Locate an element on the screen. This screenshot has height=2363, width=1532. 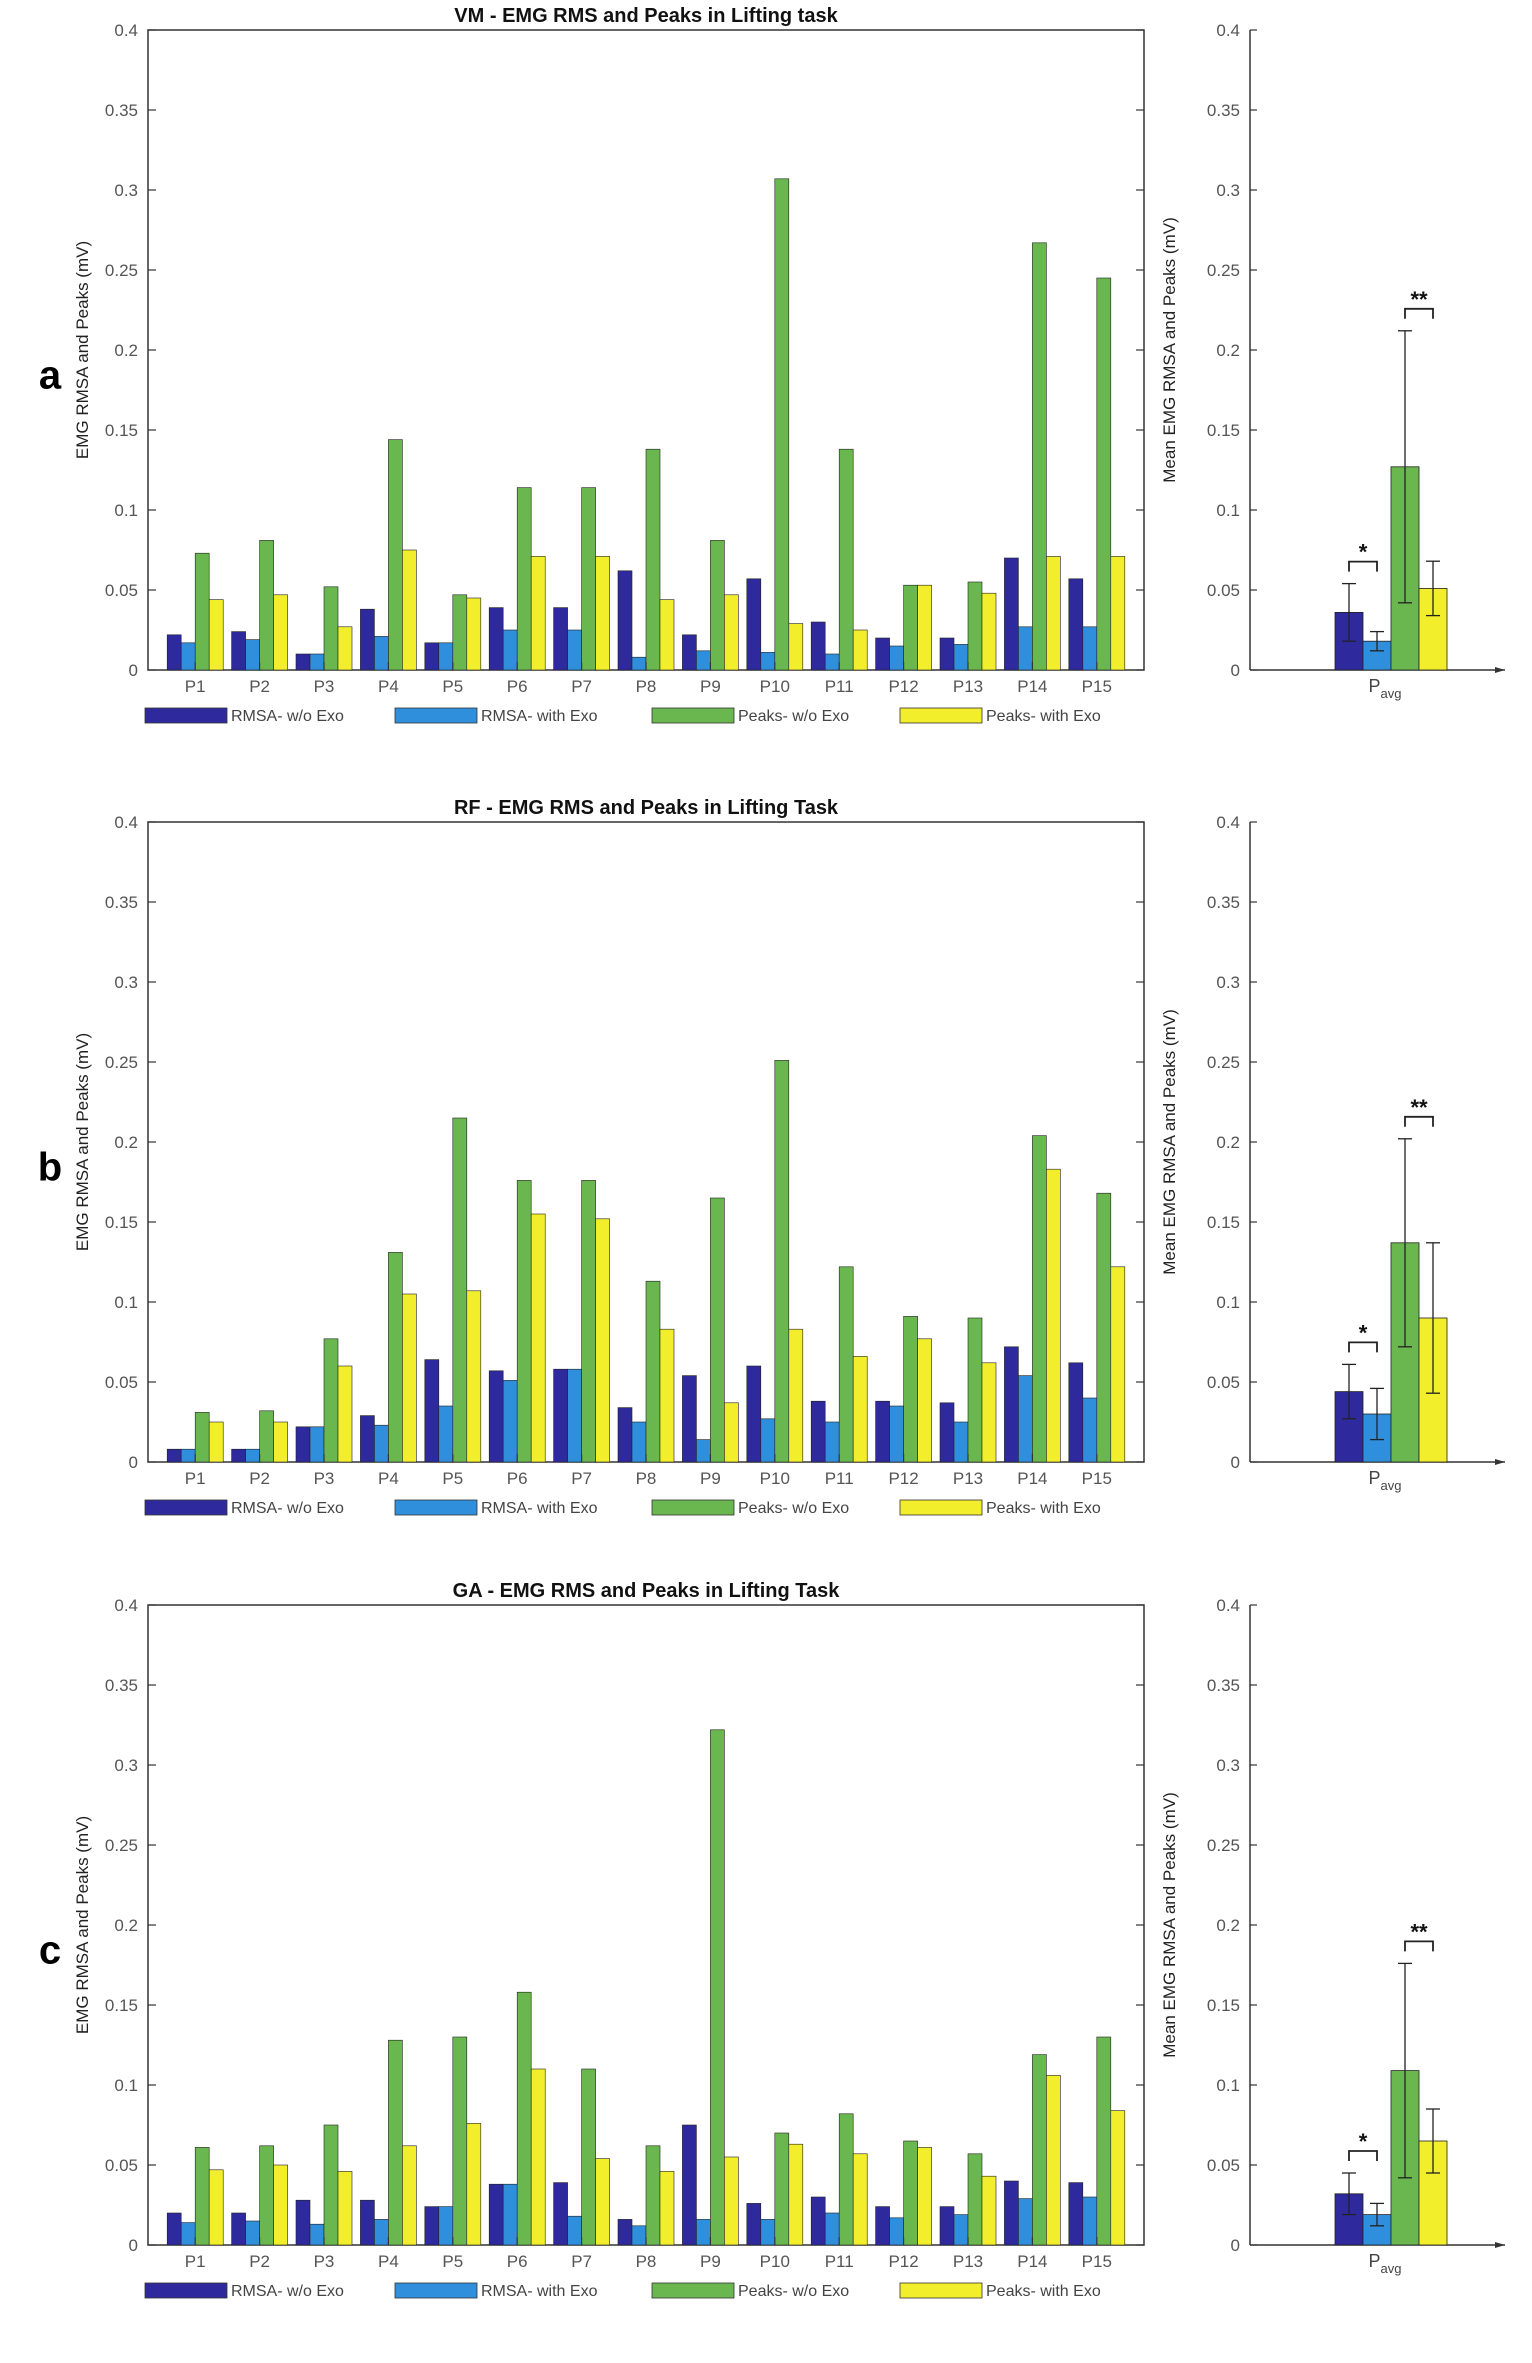
x-tick-label: P13 is located at coordinates (968, 2261).